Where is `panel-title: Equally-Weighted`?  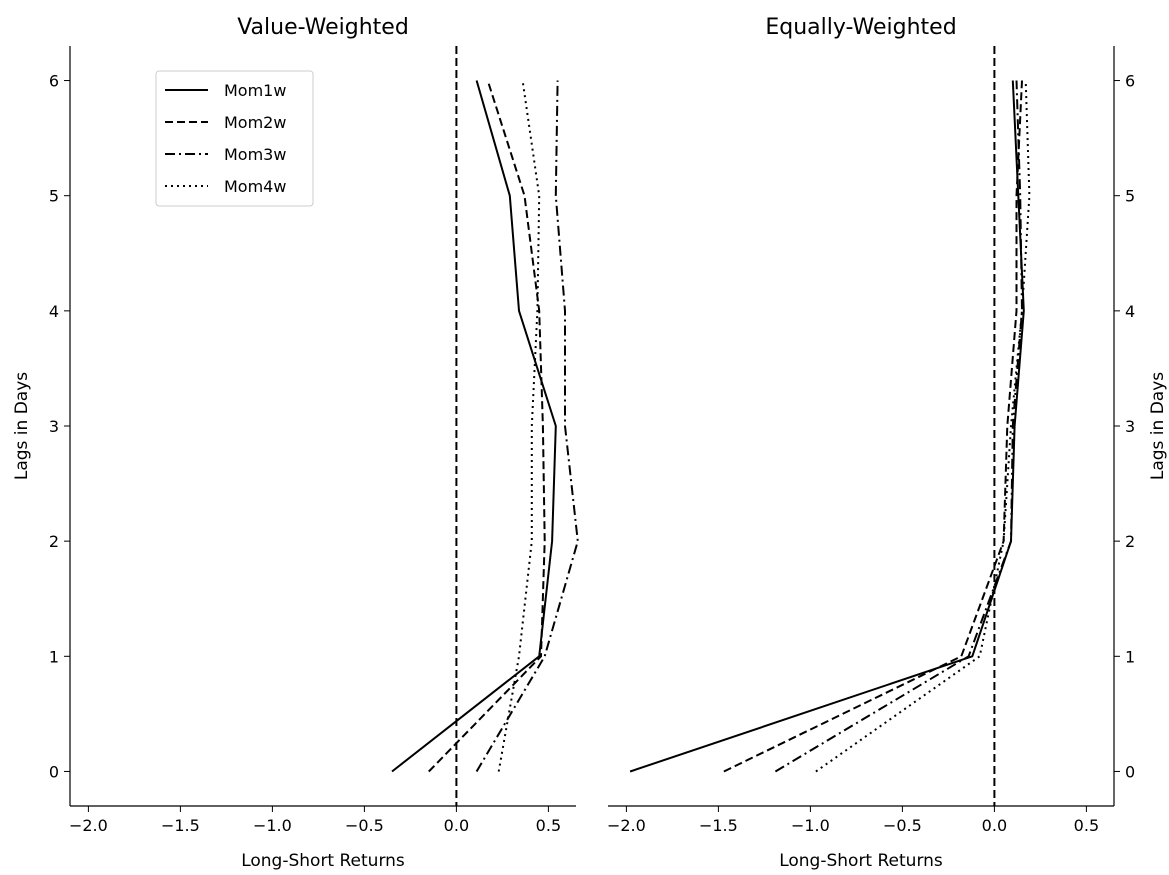 panel-title: Equally-Weighted is located at coordinates (860, 27).